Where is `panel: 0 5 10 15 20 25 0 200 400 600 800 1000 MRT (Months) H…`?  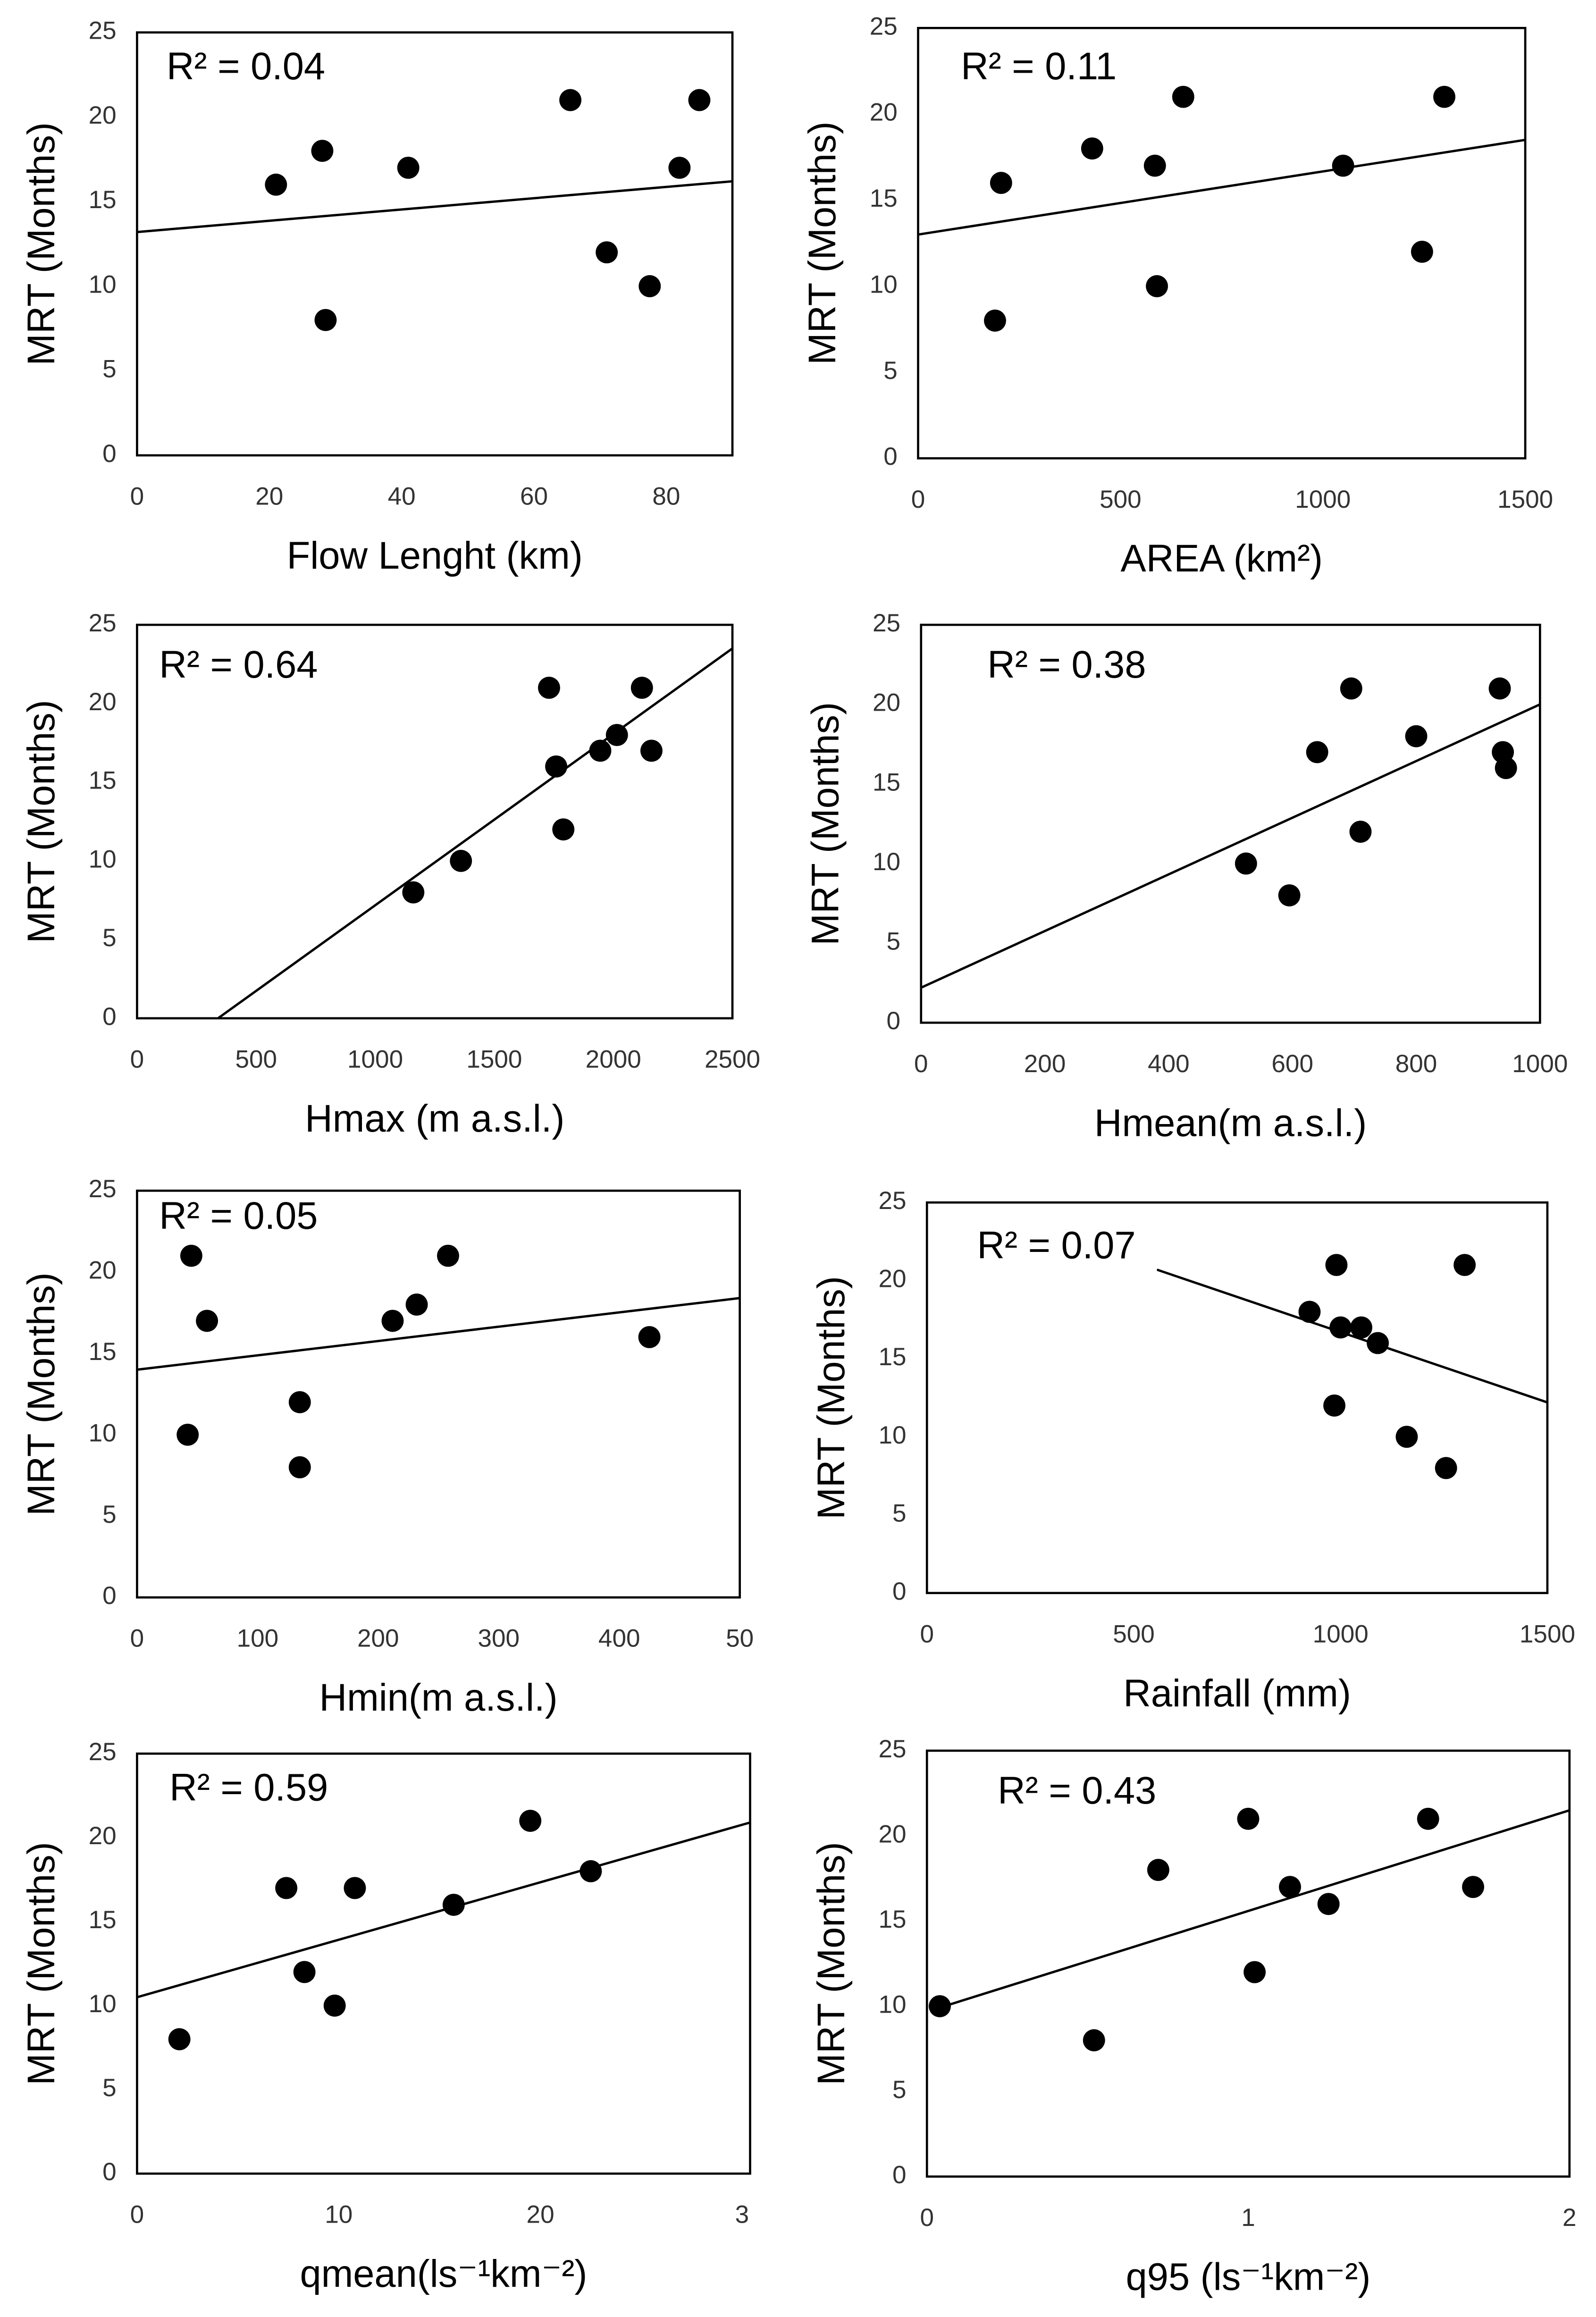
panel: 0 5 10 15 20 25 0 200 400 600 800 1000 MRT (Months) H… is located at coordinates (1186, 877).